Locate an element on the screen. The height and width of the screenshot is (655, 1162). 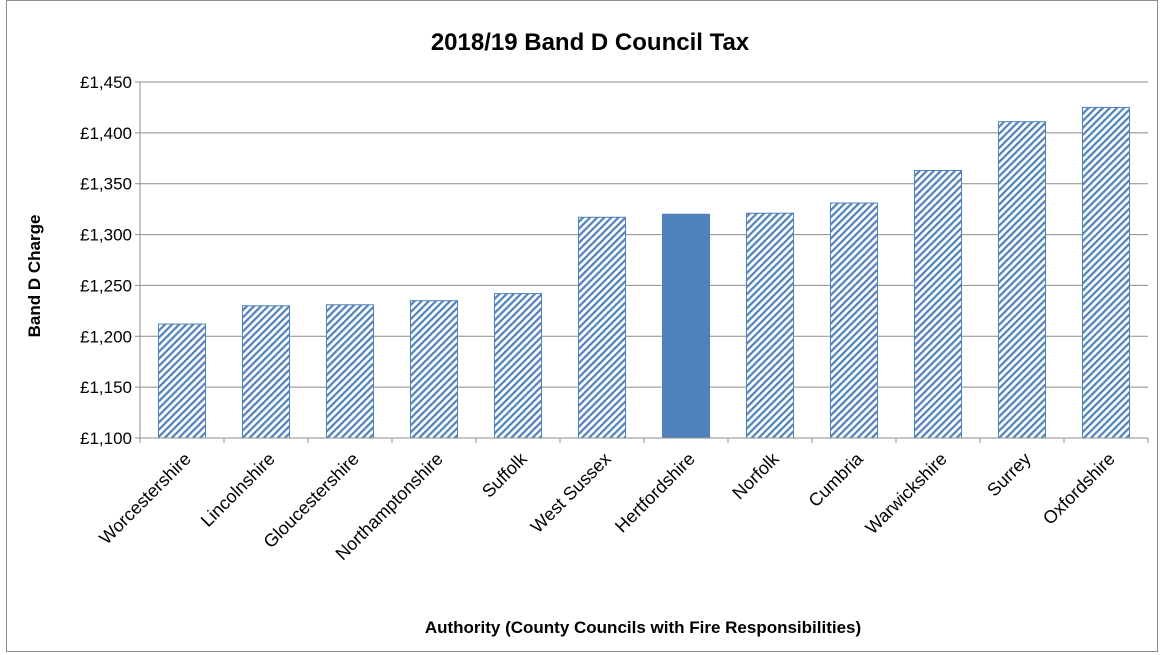
y-tick-label: £1,200 is located at coordinates (106, 336).